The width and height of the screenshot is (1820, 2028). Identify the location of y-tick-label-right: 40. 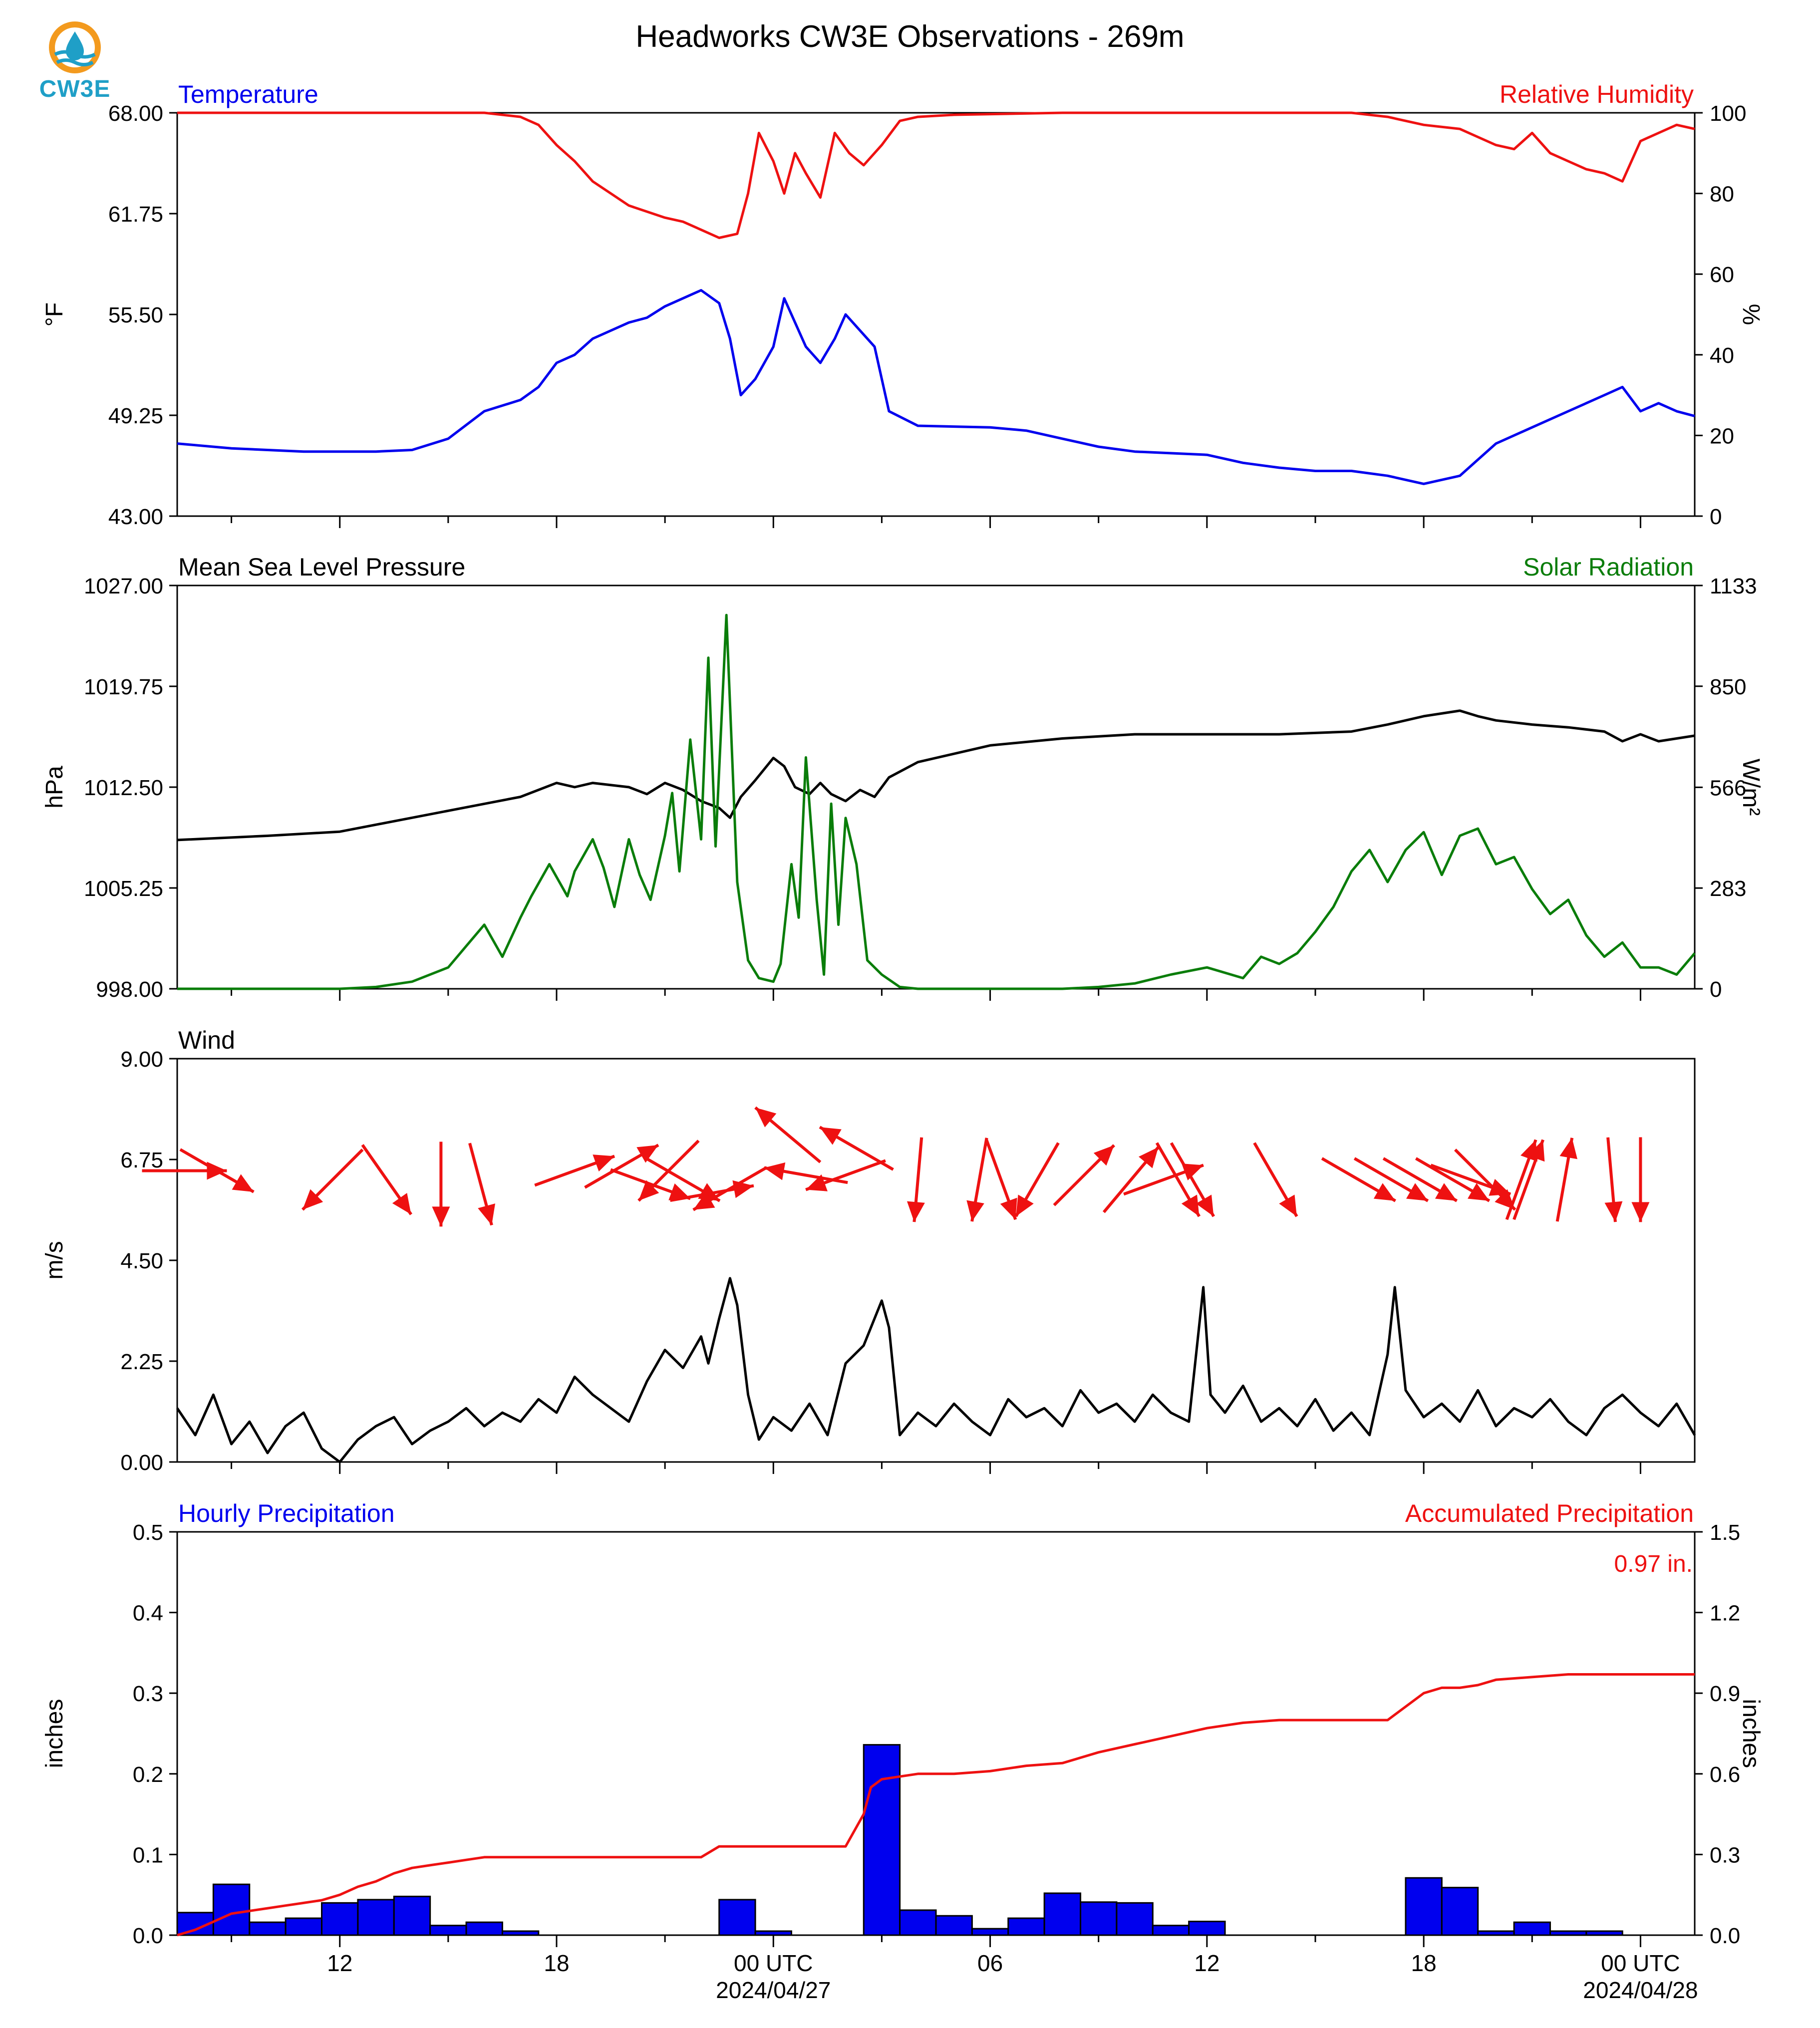
(1722, 355).